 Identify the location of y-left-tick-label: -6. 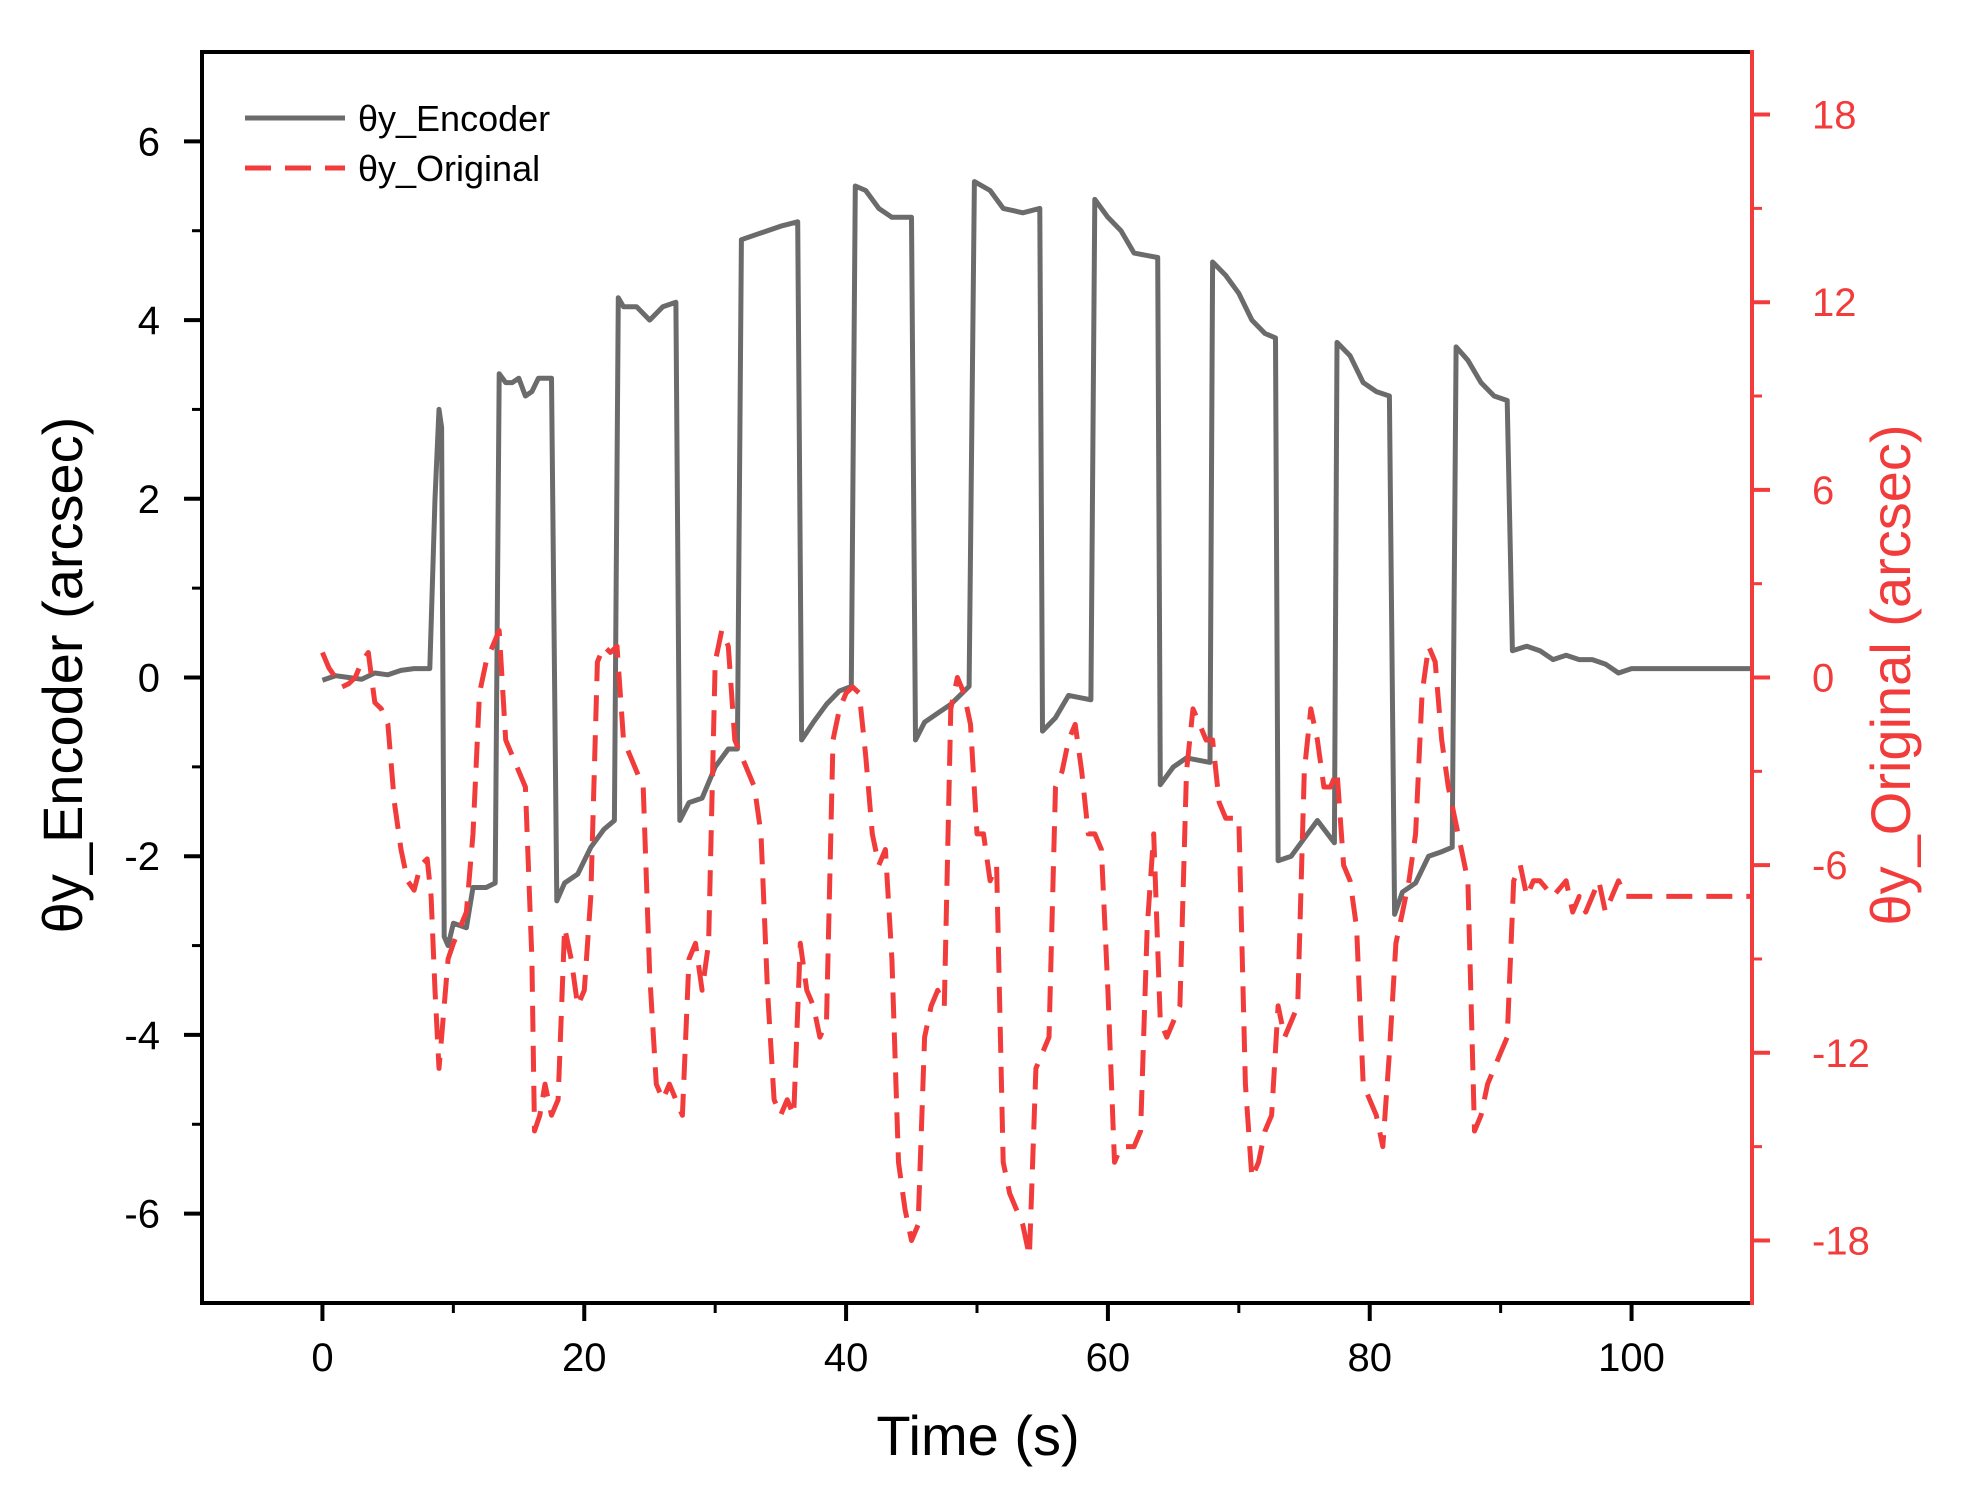
(142, 1215).